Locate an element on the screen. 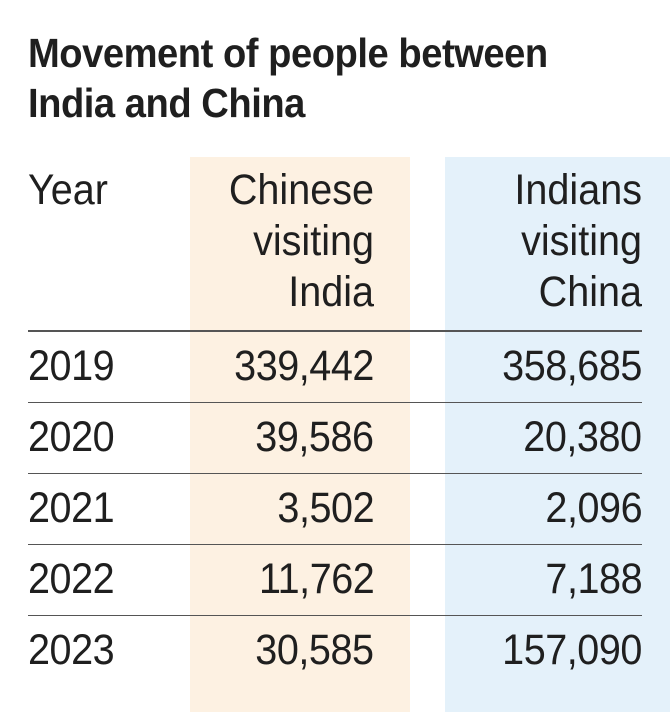  table-row: 2021 3,502 2,096 is located at coordinates (335, 508).